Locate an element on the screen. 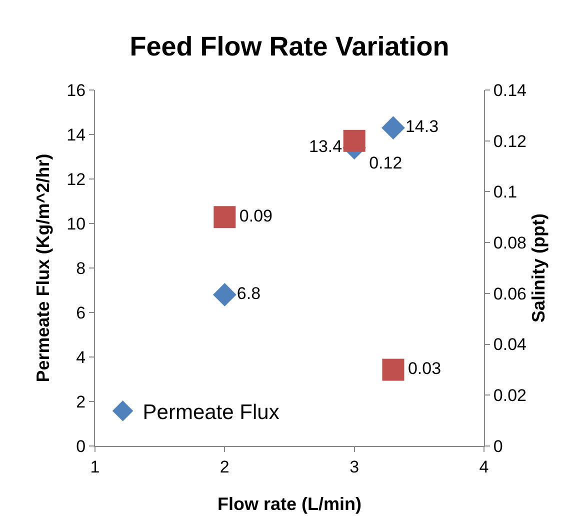  y2-tick-label: 0.04 is located at coordinates (509, 344).